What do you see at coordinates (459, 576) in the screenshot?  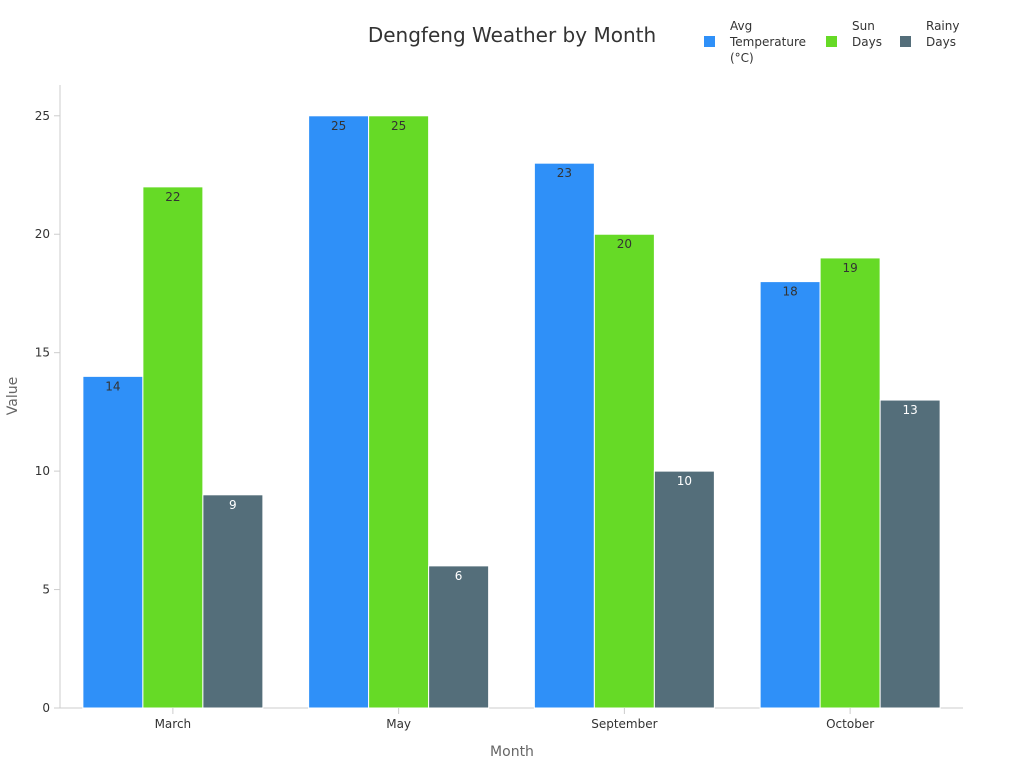 I see `data-label: 6` at bounding box center [459, 576].